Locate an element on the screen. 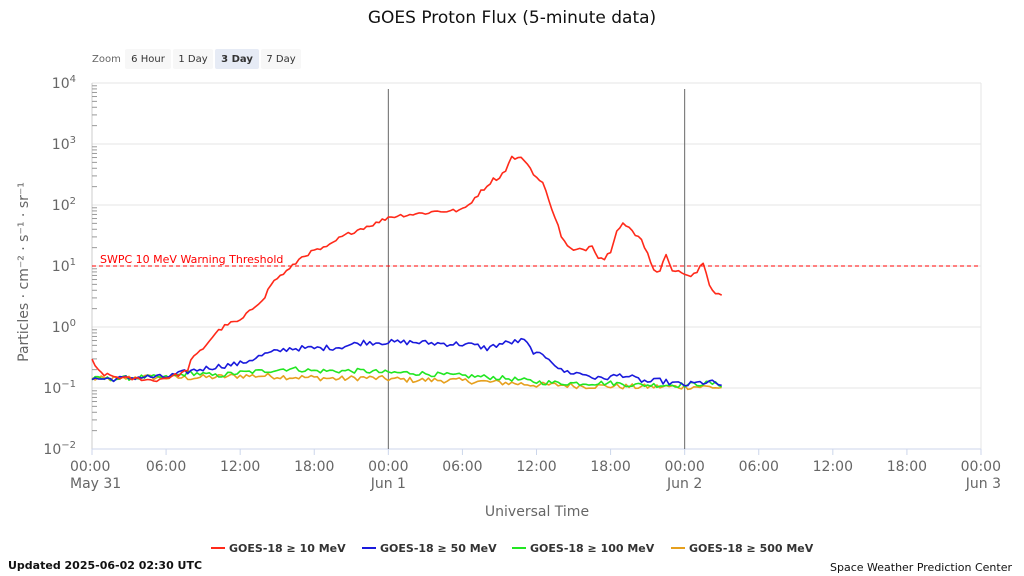  legend-label: GOES-18 ≥ 500 MeV is located at coordinates (751, 548).